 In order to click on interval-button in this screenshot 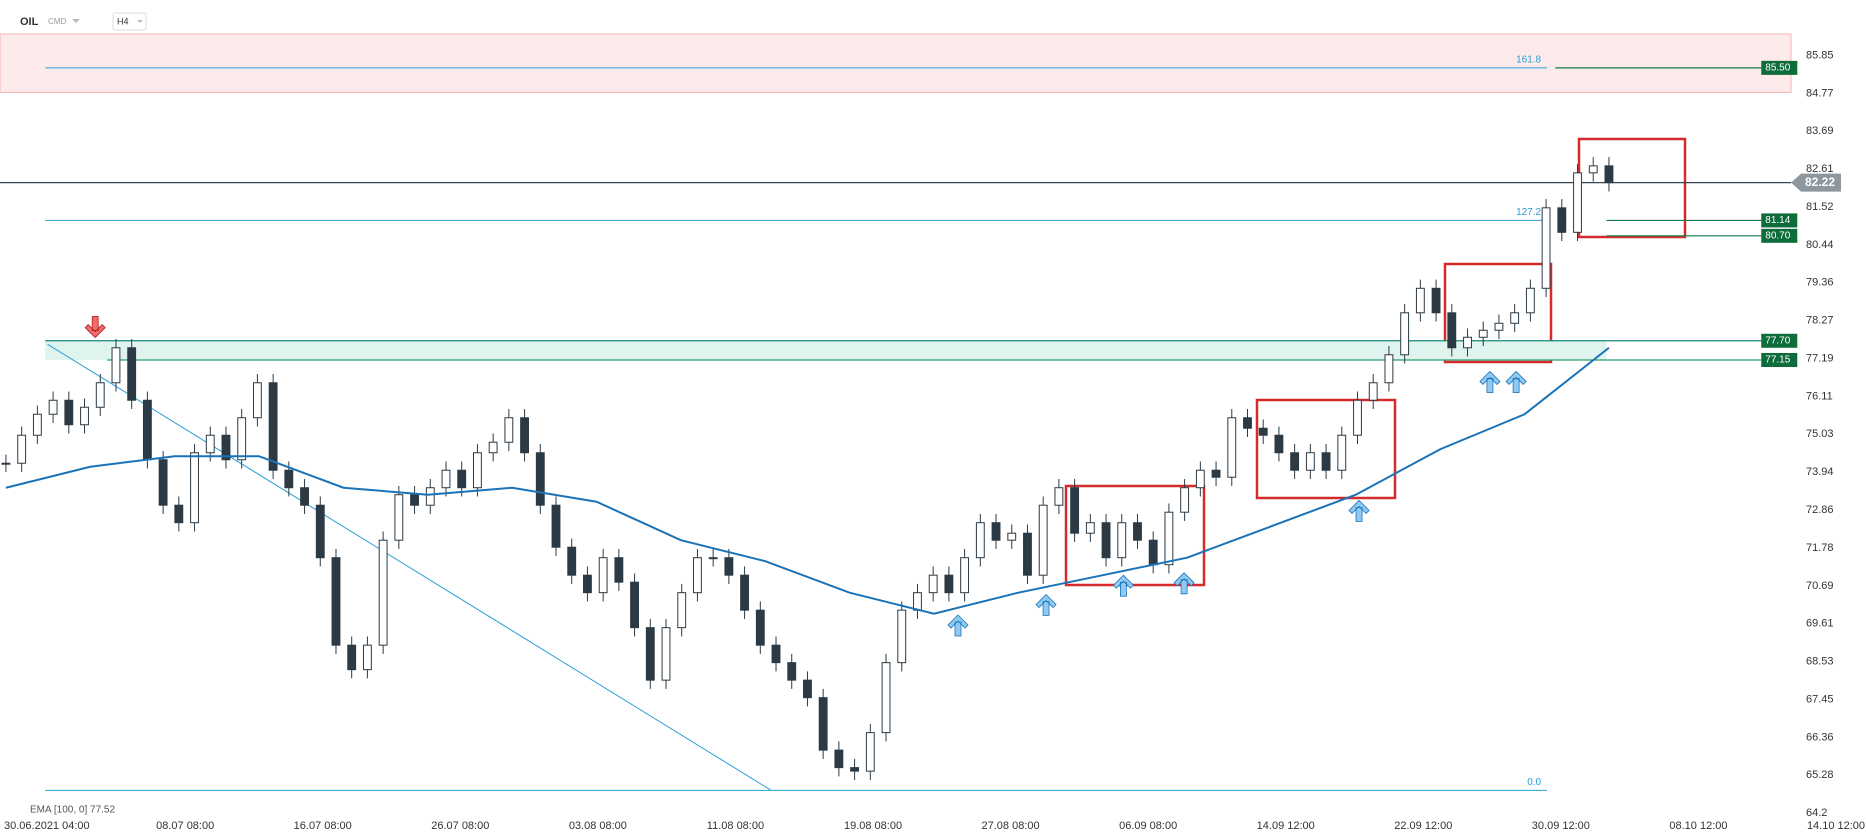, I will do `click(129, 21)`.